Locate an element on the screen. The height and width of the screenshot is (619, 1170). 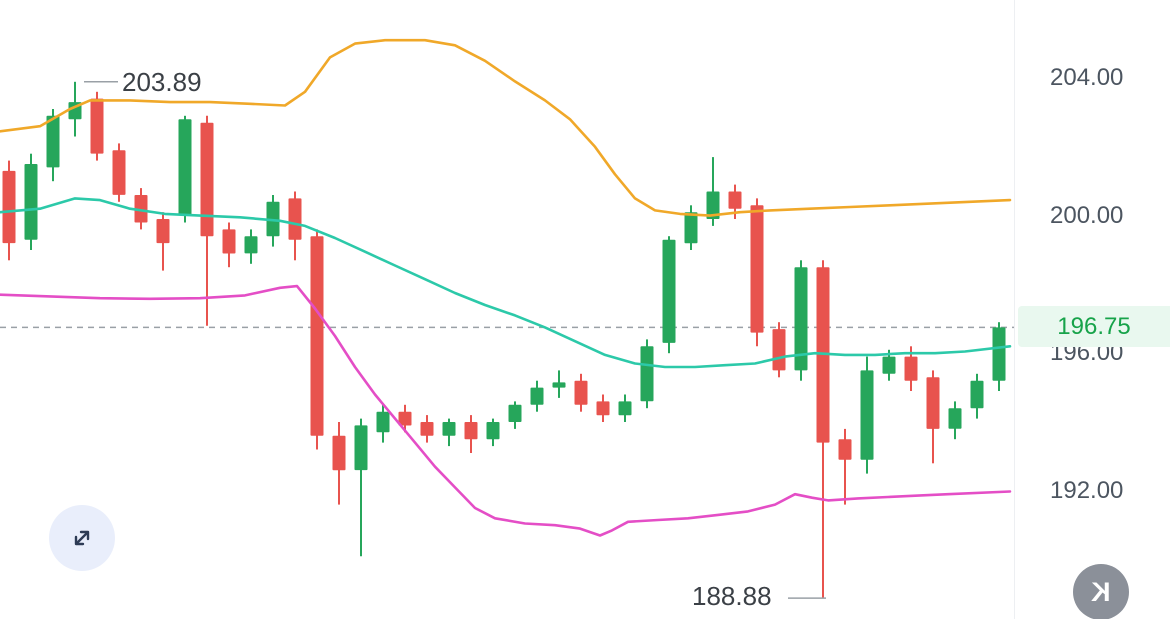
kraken-logo-letter: K is located at coordinates (1101, 591).